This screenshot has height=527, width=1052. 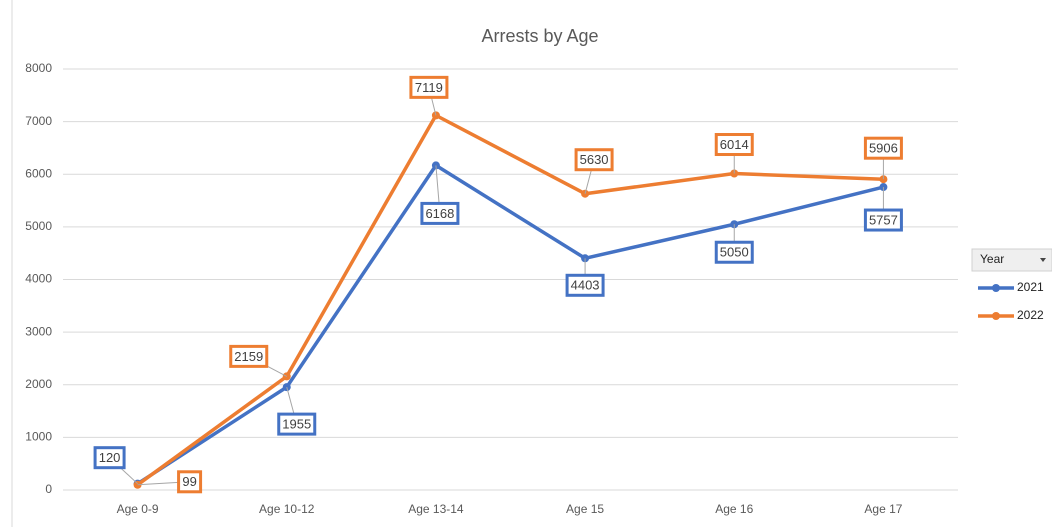 What do you see at coordinates (38, 384) in the screenshot?
I see `y-tick-label: 2000` at bounding box center [38, 384].